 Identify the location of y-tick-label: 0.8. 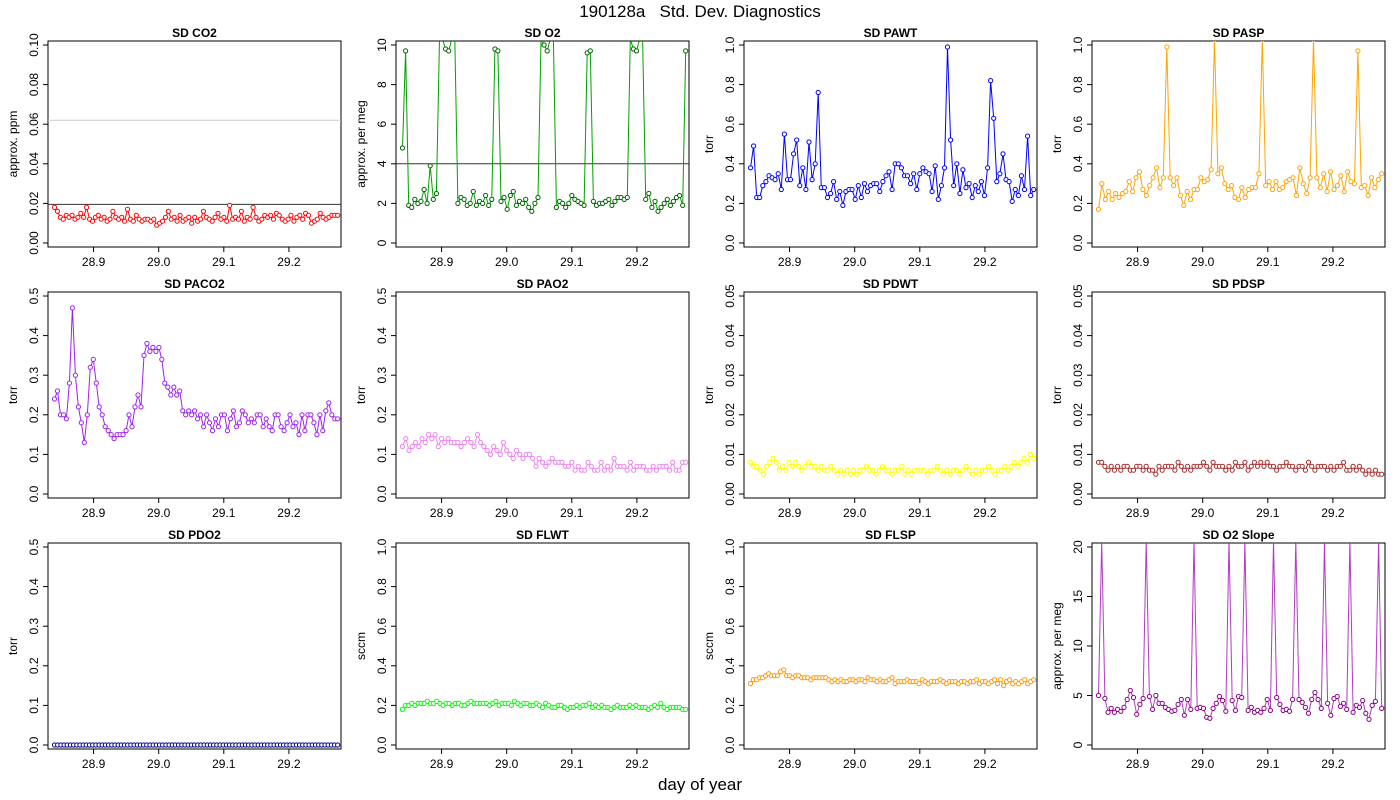
(382, 586).